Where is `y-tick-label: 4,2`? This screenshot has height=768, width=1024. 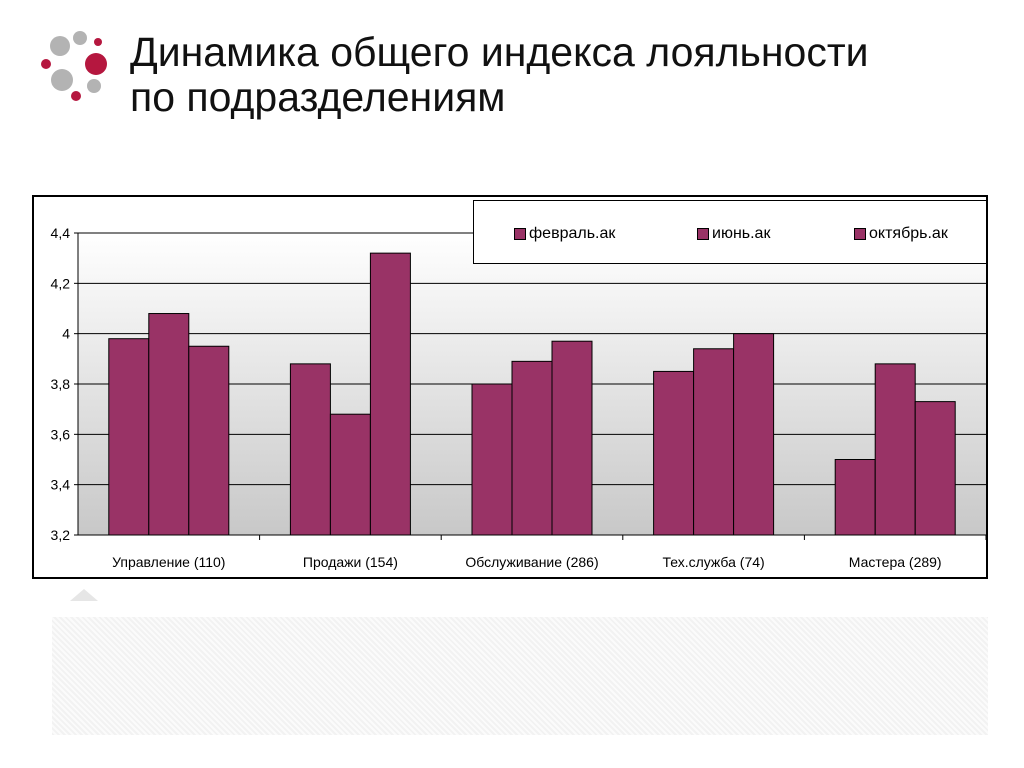
y-tick-label: 4,2 is located at coordinates (61, 283).